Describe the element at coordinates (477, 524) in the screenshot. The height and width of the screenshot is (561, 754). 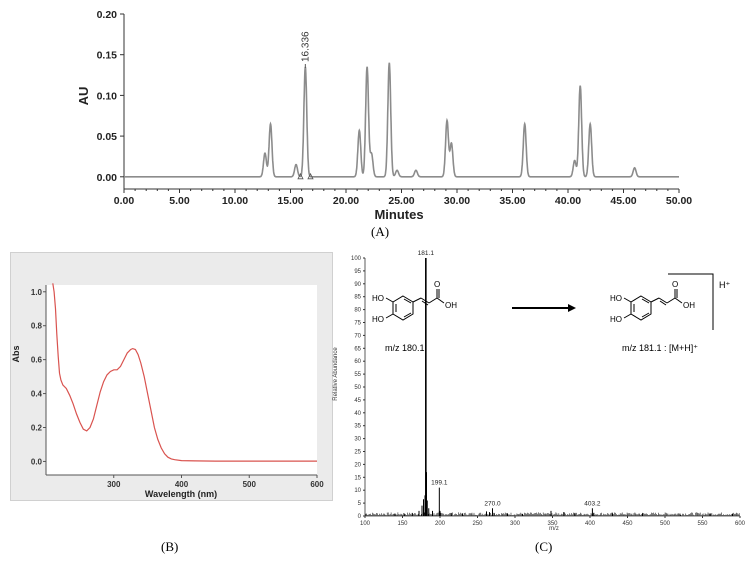
I see `x-tick-label: 250` at that location.